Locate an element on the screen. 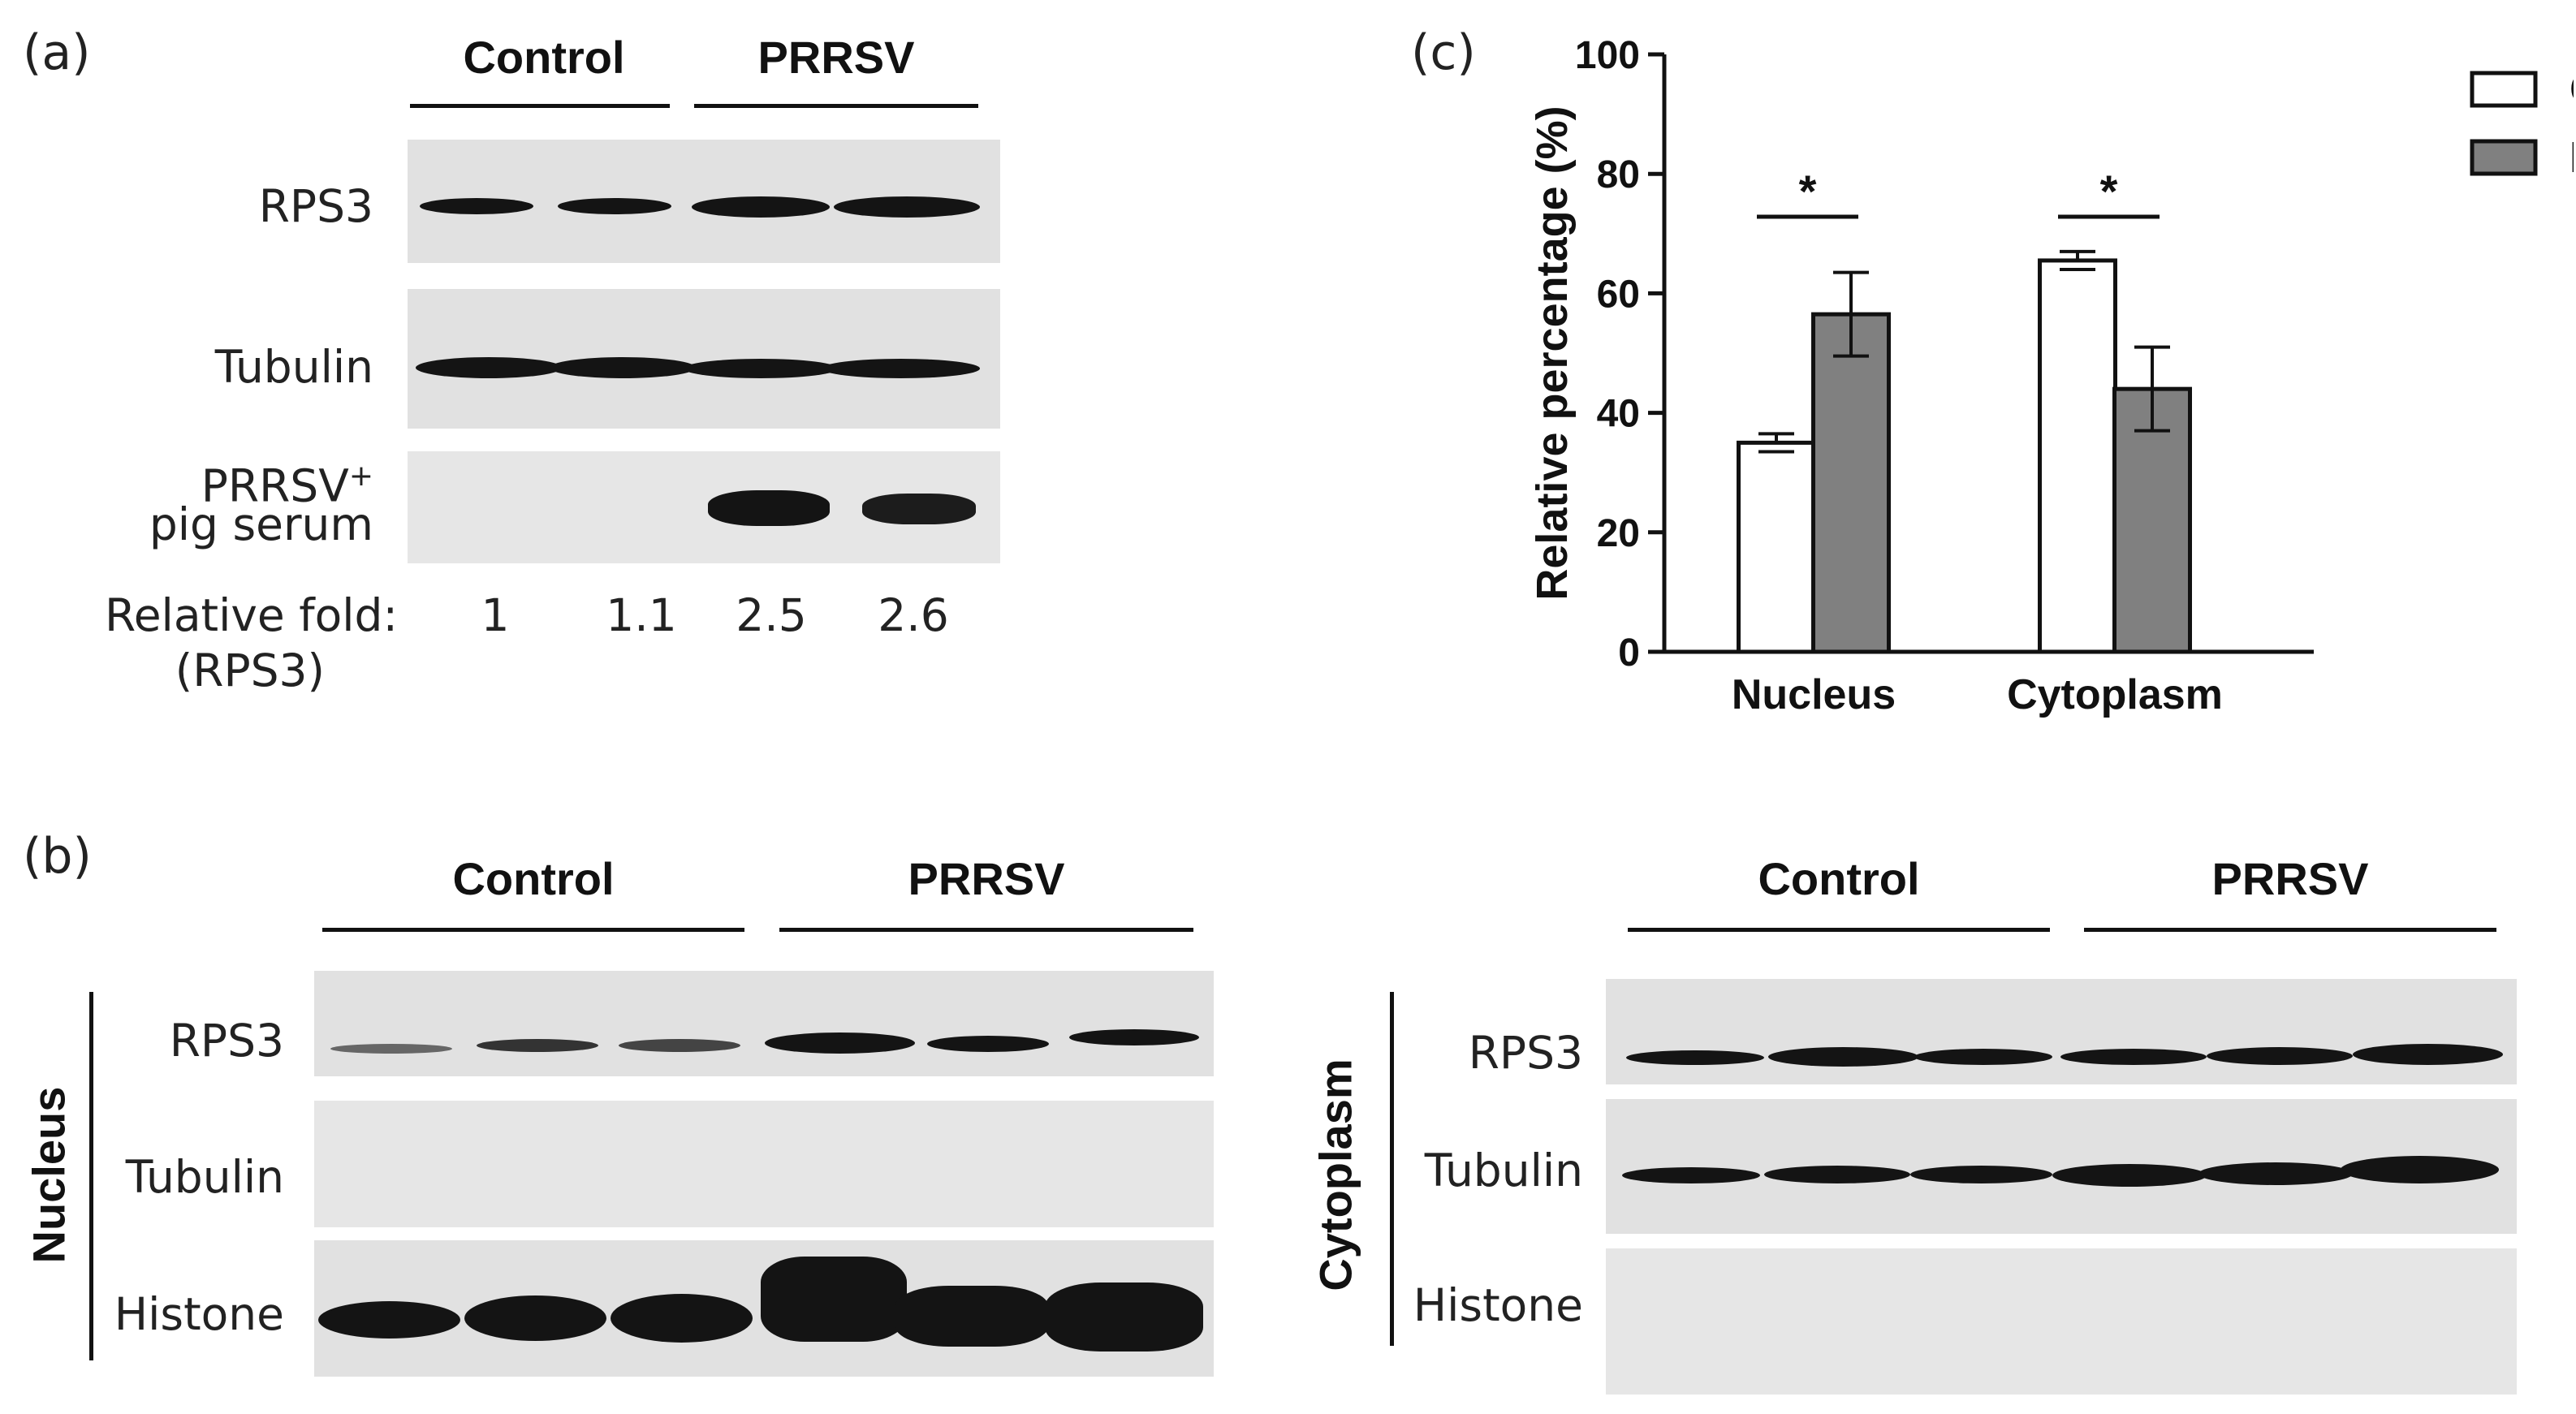 Image resolution: width=2576 pixels, height=1414 pixels. panel-b-label: (b) is located at coordinates (58, 856).